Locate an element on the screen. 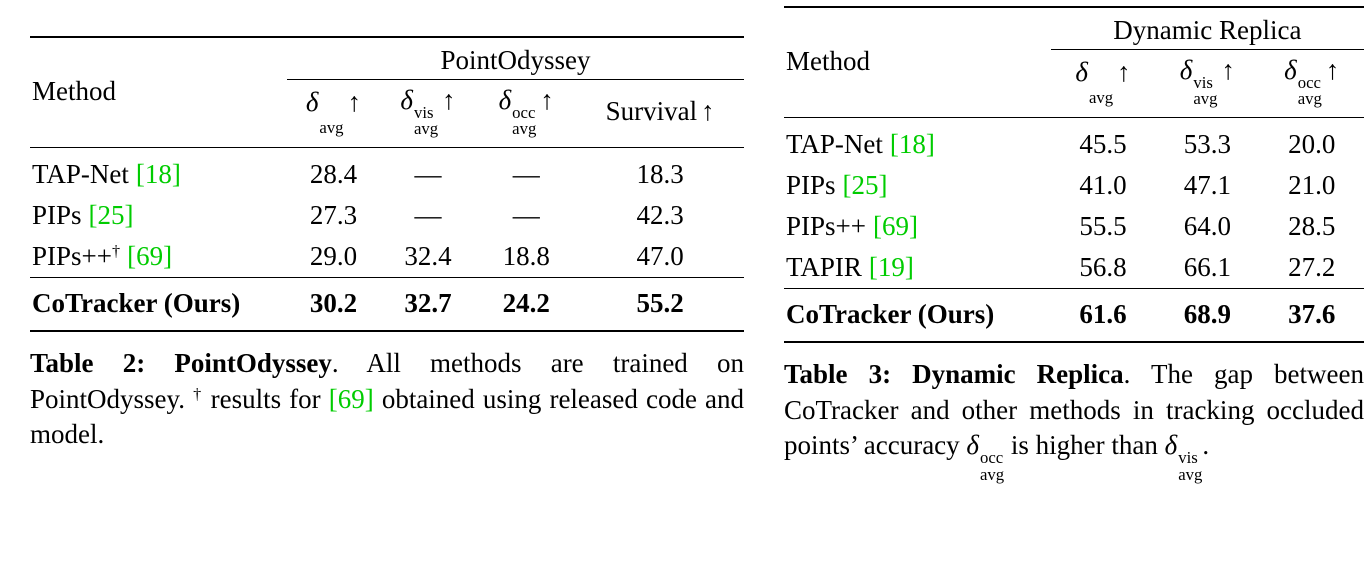  value-cell: 68.9 is located at coordinates (1207, 316).